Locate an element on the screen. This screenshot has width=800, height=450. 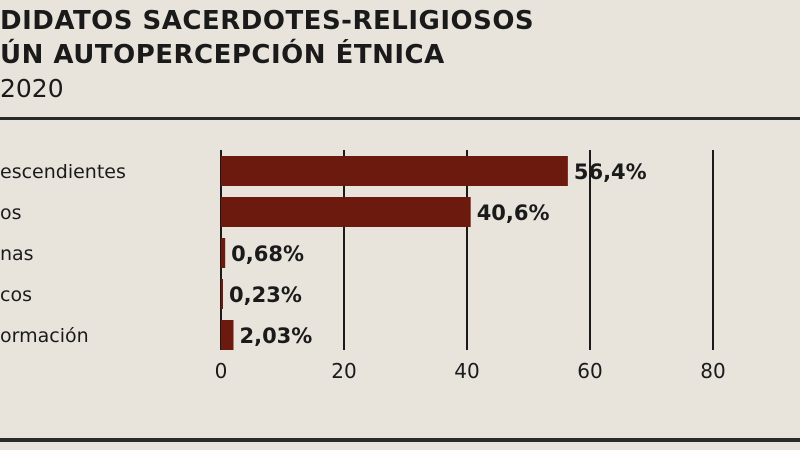
chart-subtitle: 2020 is located at coordinates (32, 88).